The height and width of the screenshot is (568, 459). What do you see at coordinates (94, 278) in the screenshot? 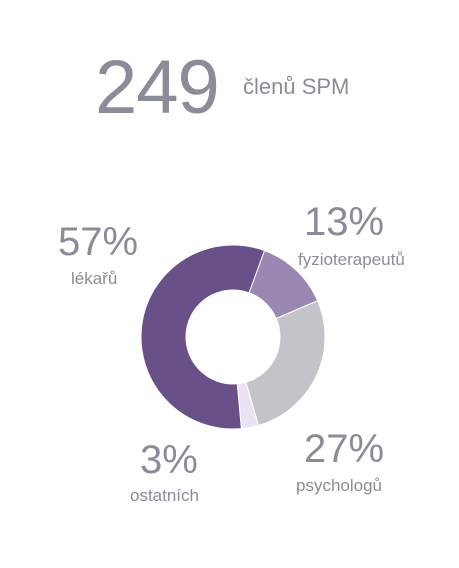
I see `slice-label-lekaru: lékařů` at bounding box center [94, 278].